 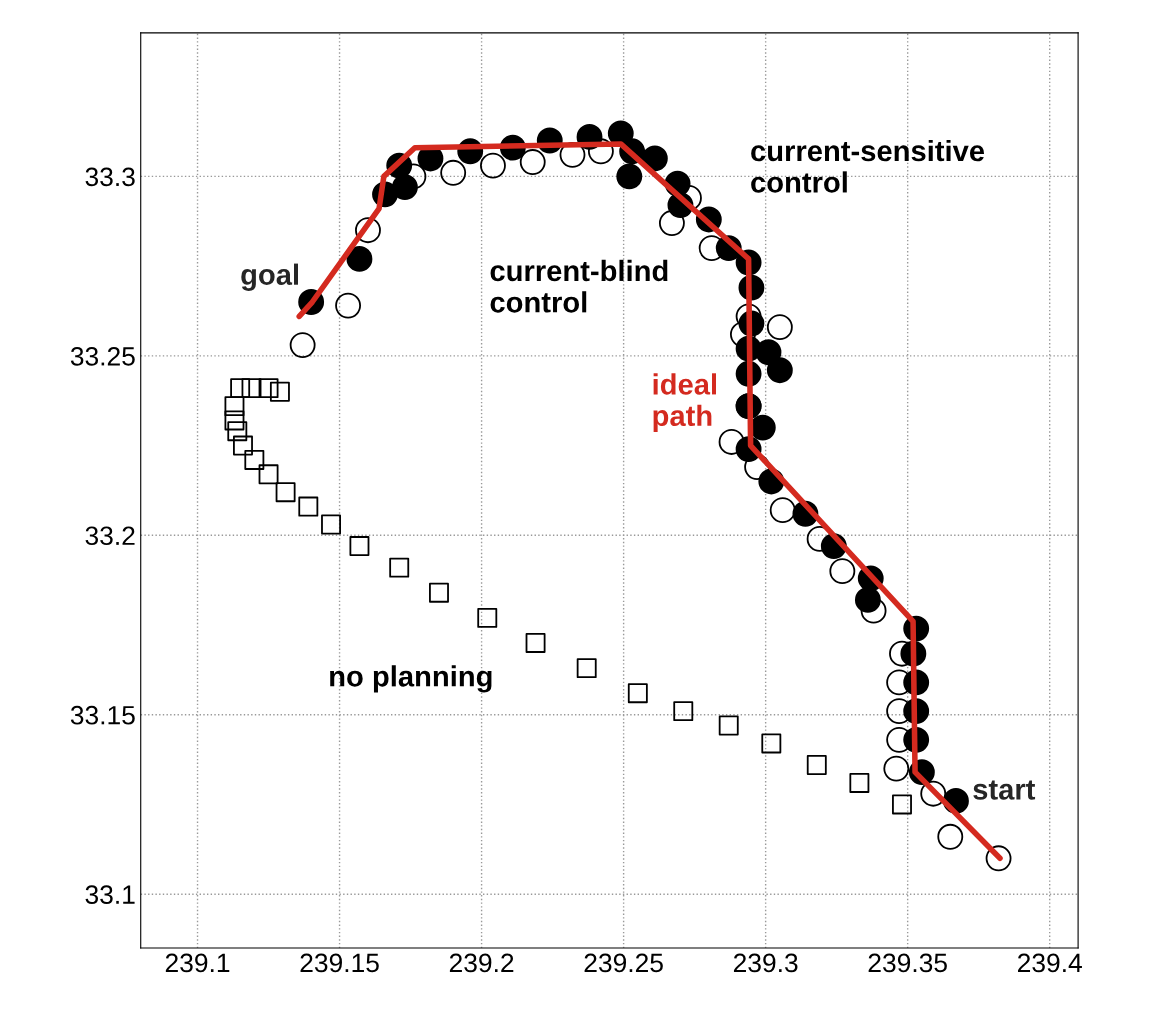 I want to click on y-tick-label: 33.2, so click(x=110, y=536).